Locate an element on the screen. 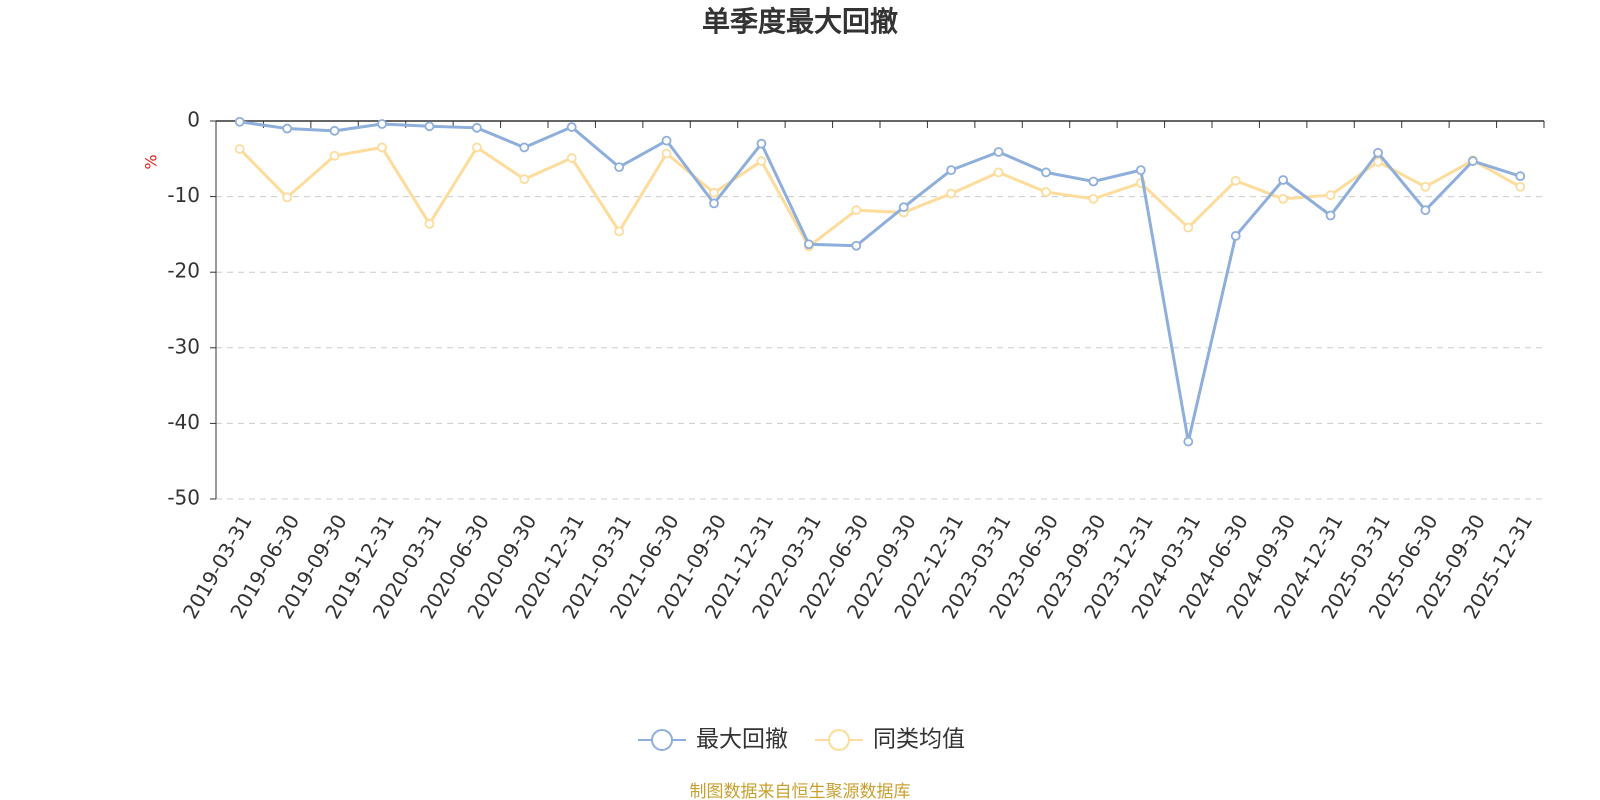 The height and width of the screenshot is (800, 1600). y-tick-label: 0 is located at coordinates (193, 120).